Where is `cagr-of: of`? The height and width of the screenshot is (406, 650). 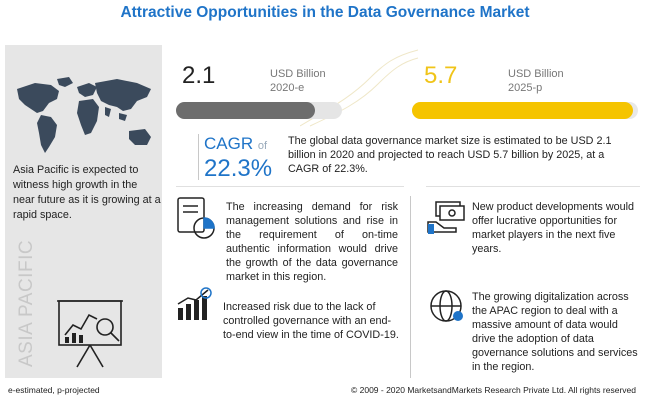
cagr-of: of is located at coordinates (262, 146).